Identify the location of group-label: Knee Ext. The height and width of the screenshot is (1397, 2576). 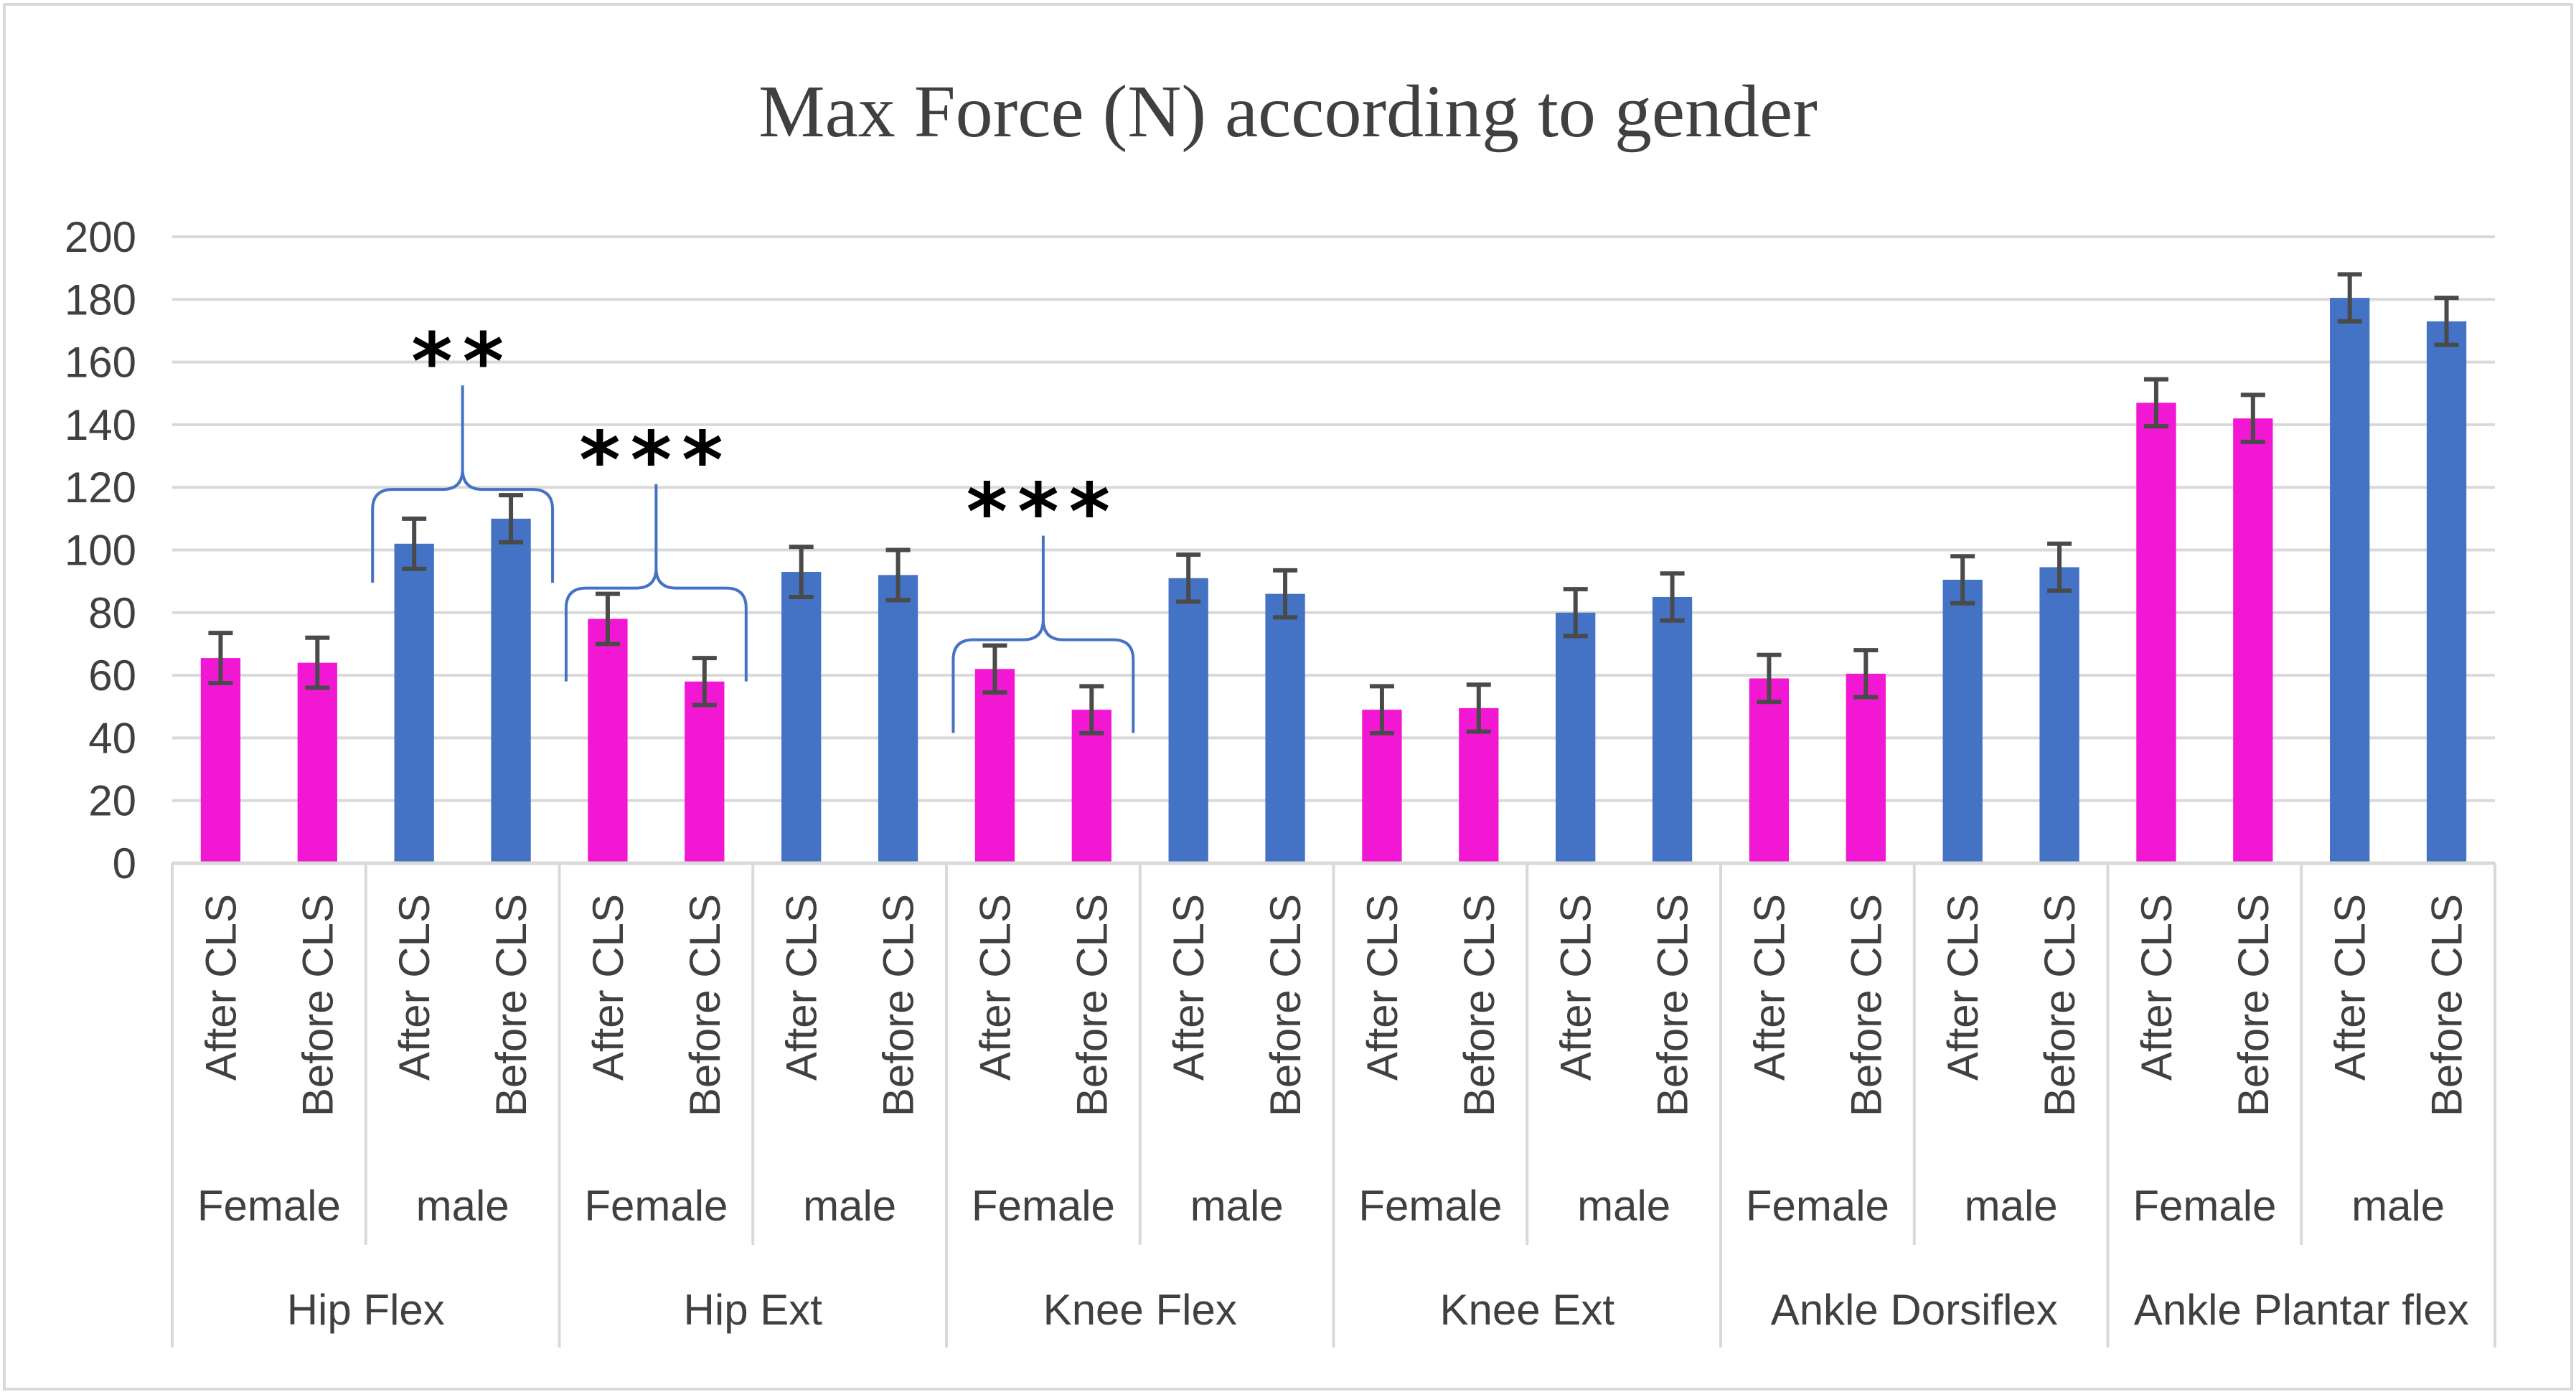
(1527, 1310).